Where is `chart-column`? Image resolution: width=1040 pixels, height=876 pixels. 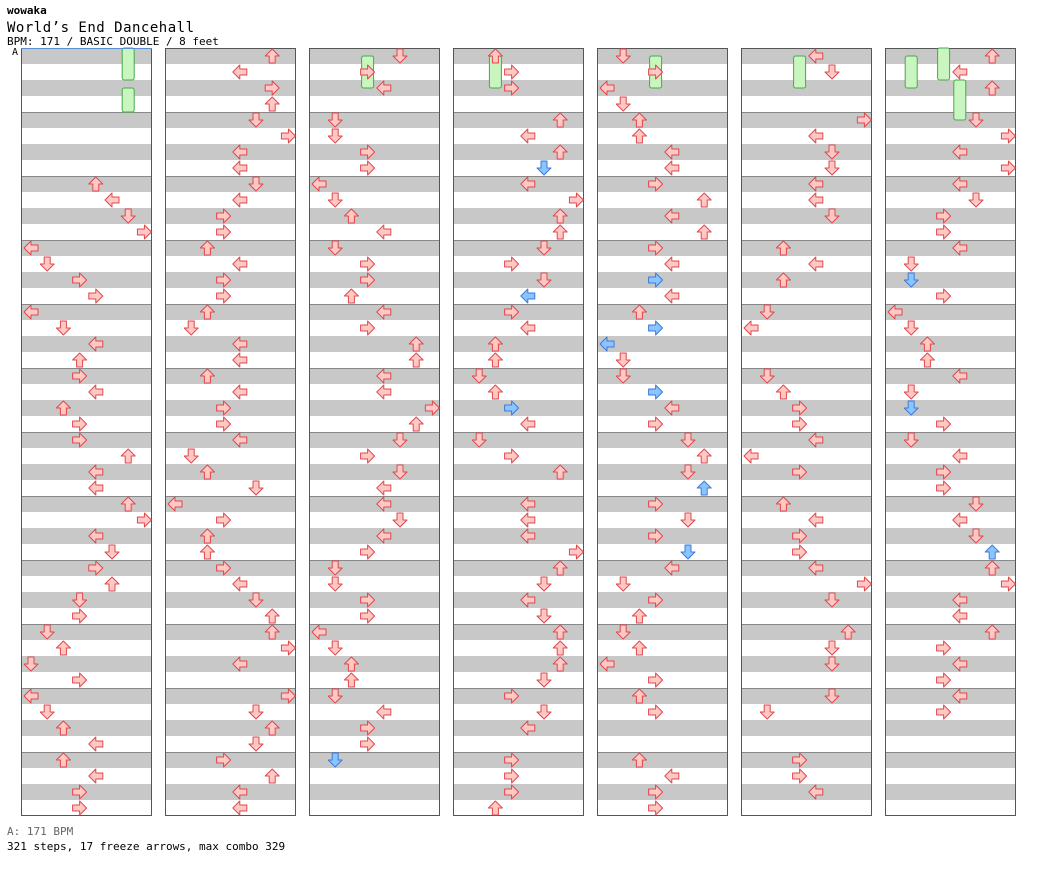
chart-column is located at coordinates (950, 432).